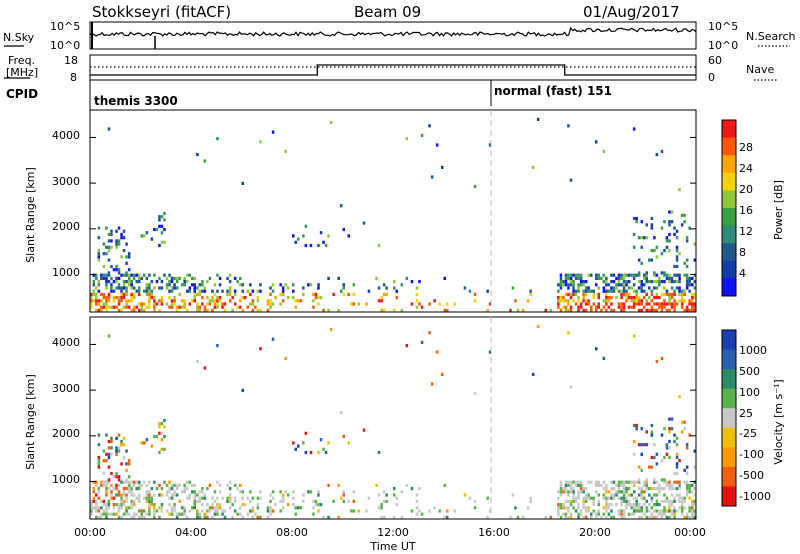 The height and width of the screenshot is (554, 800). What do you see at coordinates (191, 532) in the screenshot?
I see `x-tick-2: 04:00` at bounding box center [191, 532].